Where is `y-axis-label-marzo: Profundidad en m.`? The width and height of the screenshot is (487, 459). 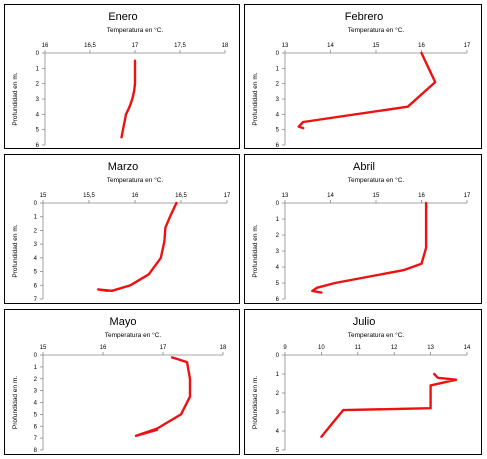
y-axis-label-marzo: Profundidad en m. is located at coordinates (15, 250).